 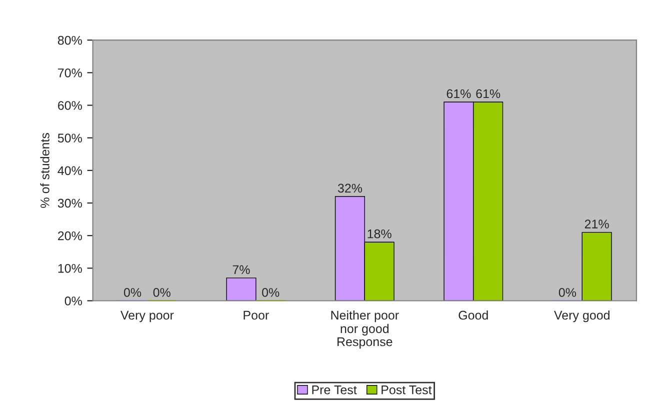 I want to click on y-tick-label: 80%, so click(x=70, y=40).